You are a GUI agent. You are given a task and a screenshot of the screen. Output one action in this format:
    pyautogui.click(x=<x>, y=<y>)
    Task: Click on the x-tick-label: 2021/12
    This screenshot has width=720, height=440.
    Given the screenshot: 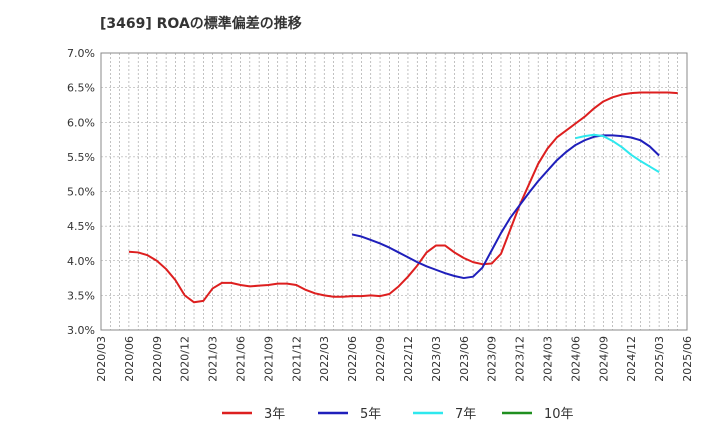 What is the action you would take?
    pyautogui.click(x=296, y=359)
    